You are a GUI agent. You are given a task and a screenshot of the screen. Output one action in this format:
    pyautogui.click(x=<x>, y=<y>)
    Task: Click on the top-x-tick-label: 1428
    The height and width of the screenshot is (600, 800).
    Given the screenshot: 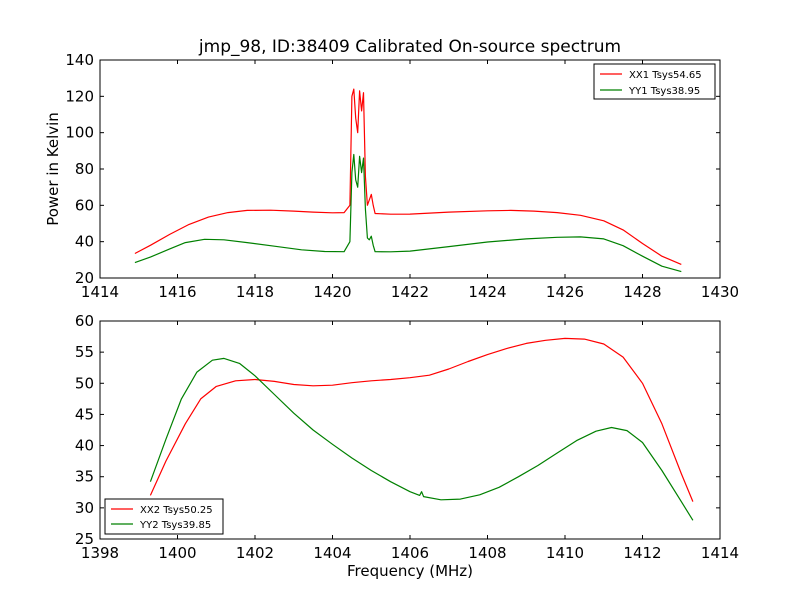 What is the action you would take?
    pyautogui.click(x=642, y=292)
    